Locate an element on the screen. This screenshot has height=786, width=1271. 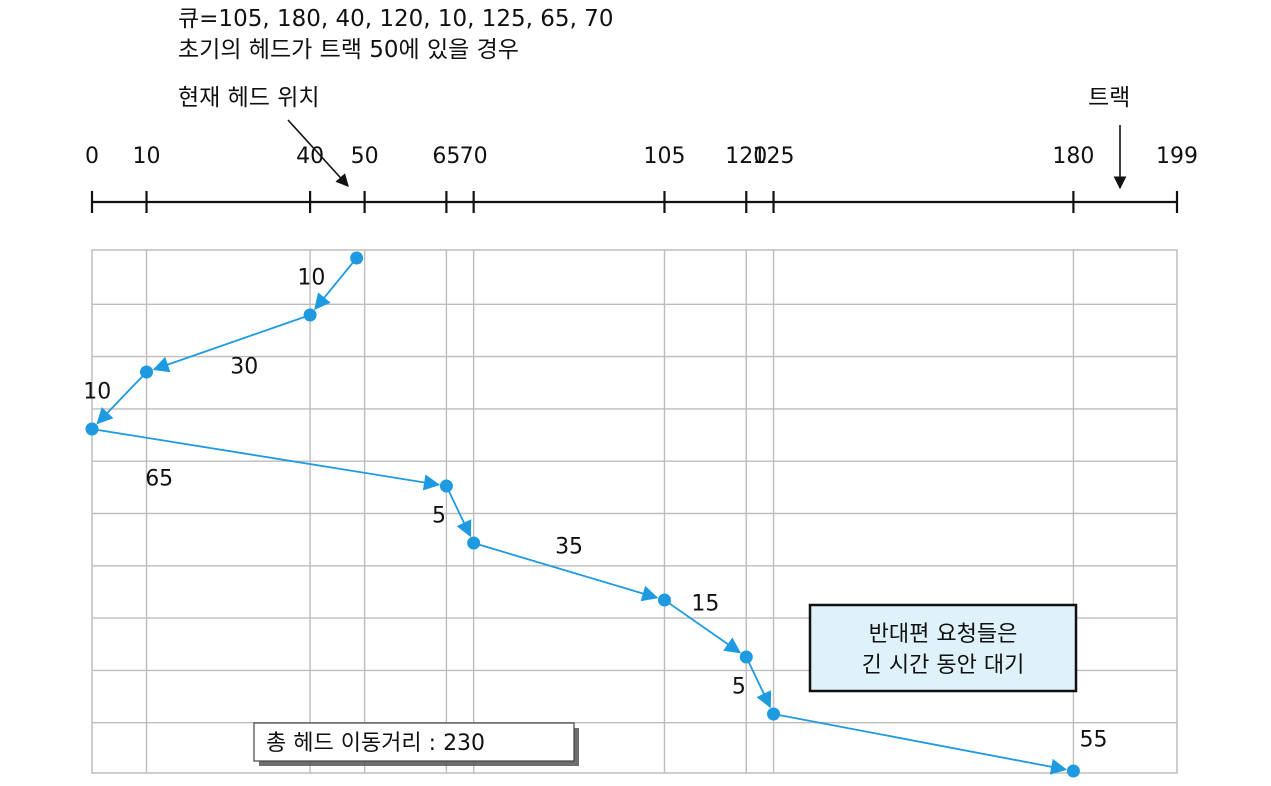
note-line-1: 반대편 요청들은 is located at coordinates (943, 634).